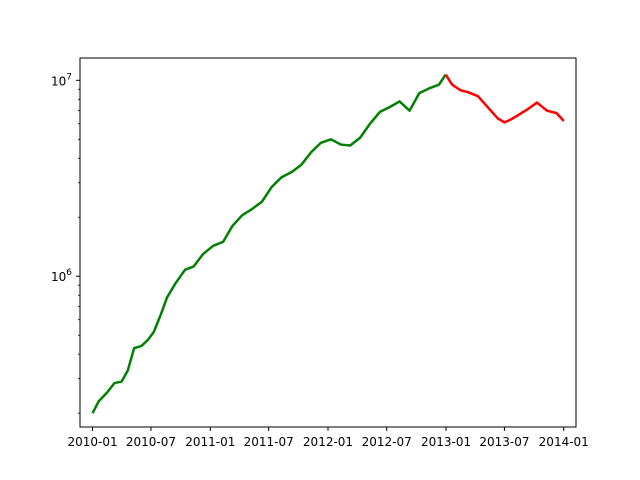  What do you see at coordinates (328, 442) in the screenshot?
I see `x-tick-label: 2012-01` at bounding box center [328, 442].